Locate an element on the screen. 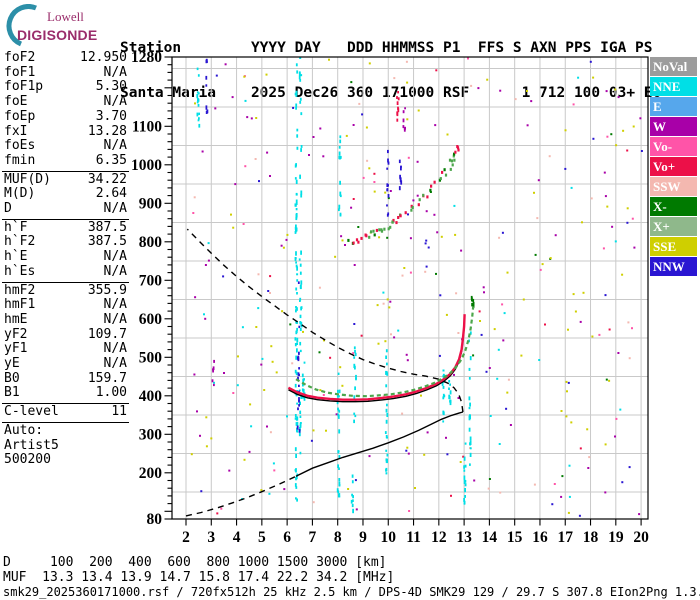  y-axis-label: 600 is located at coordinates (151, 319).